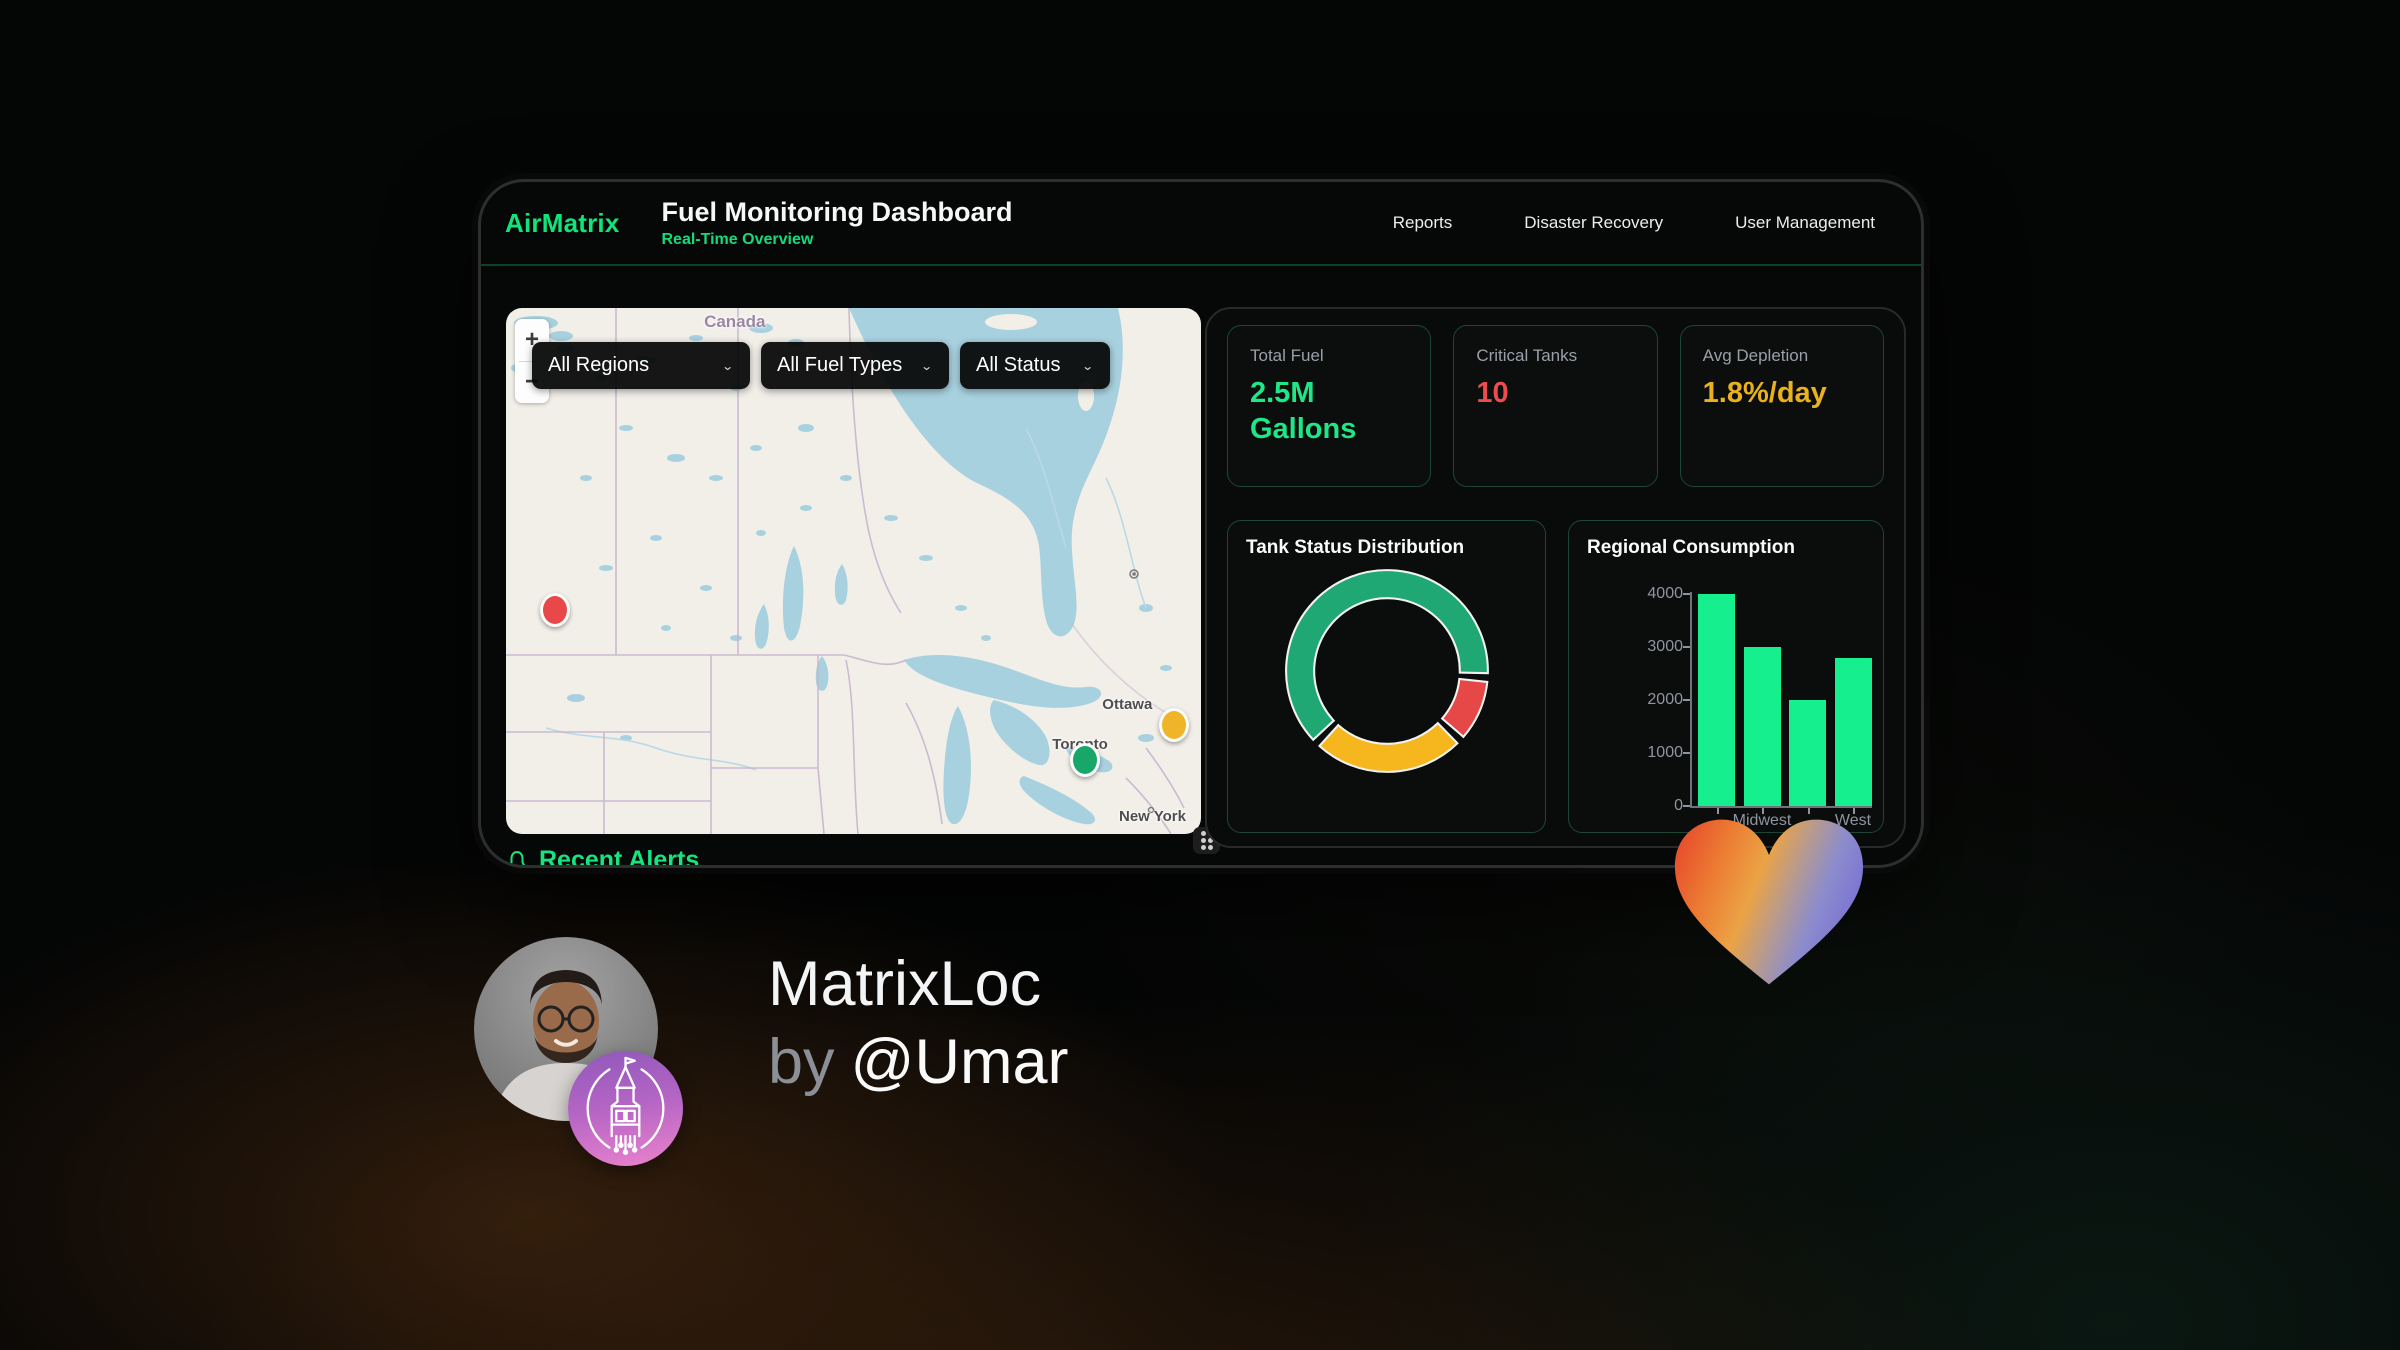 The height and width of the screenshot is (1350, 2400). I want to click on map-label-ottawa: Ottawa, so click(1127, 705).